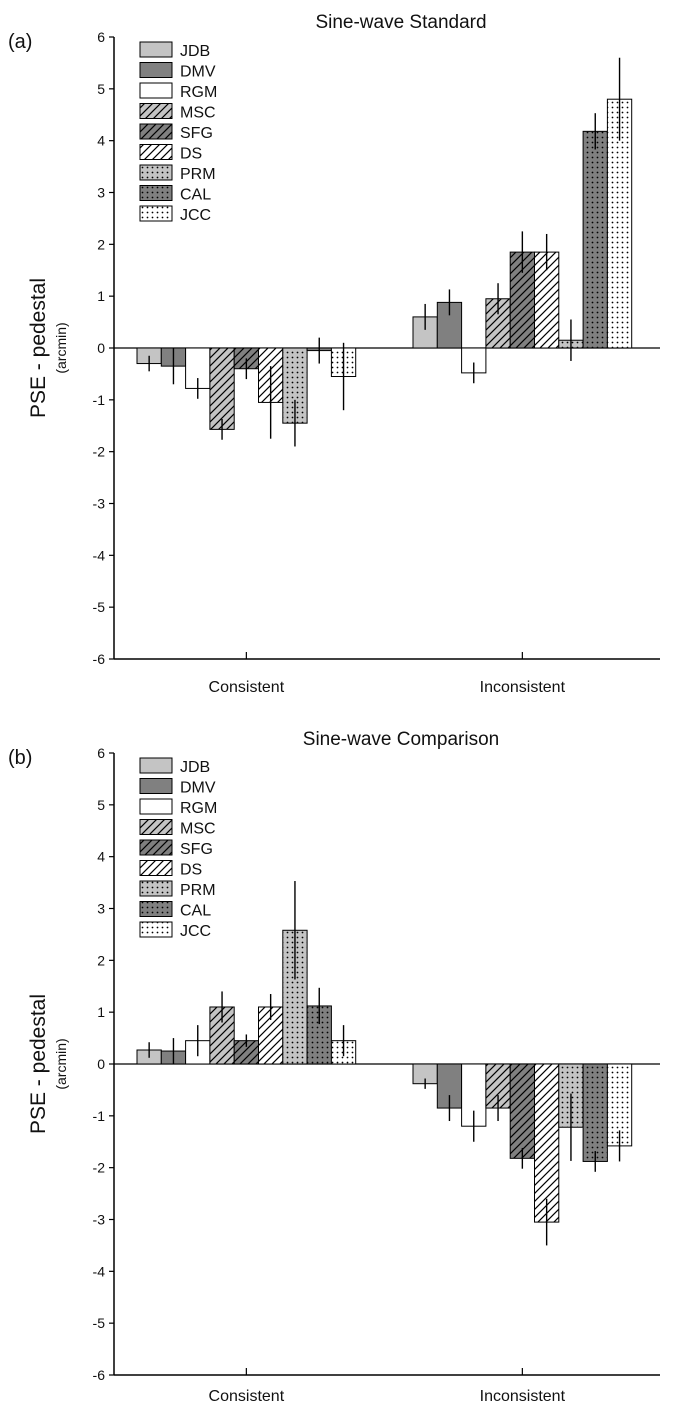  I want to click on panel-label: (a), so click(20, 42).